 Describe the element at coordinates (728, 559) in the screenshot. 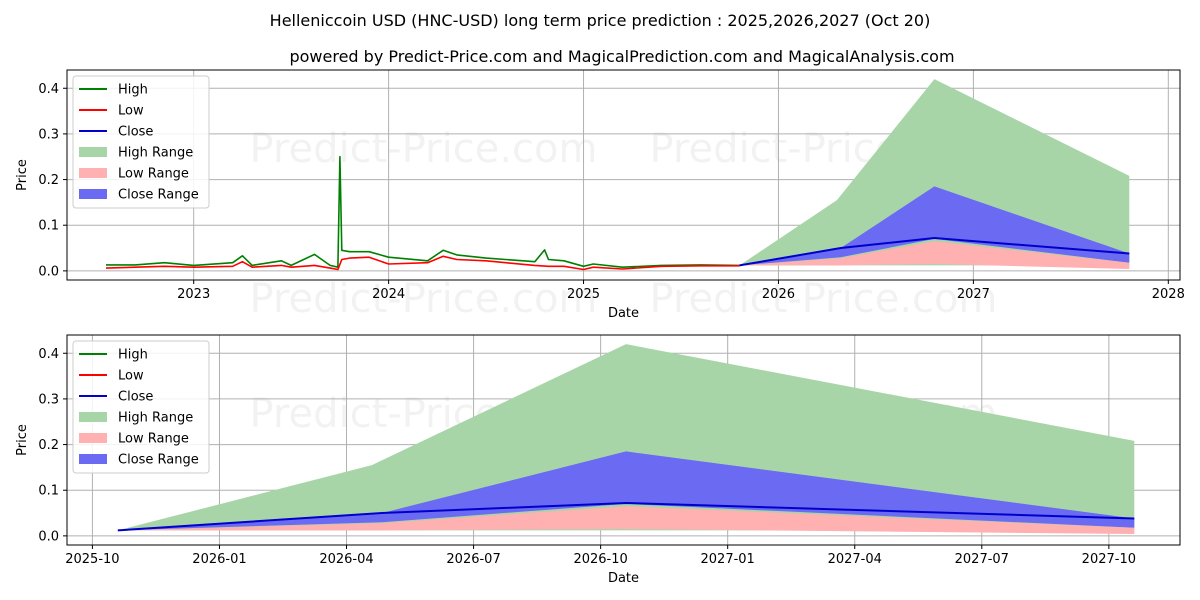

I see `x-tick-label: 2027-01` at that location.